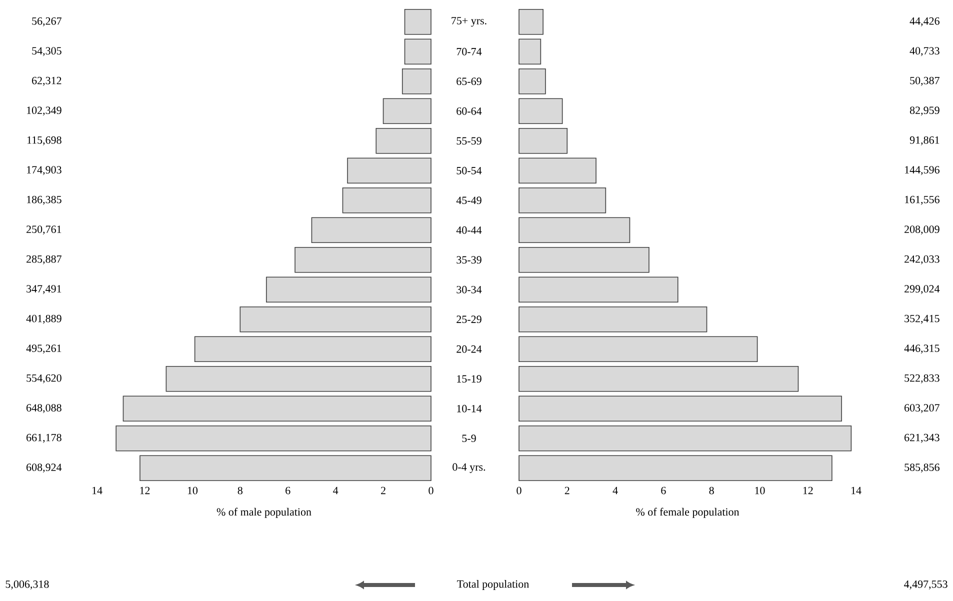 The width and height of the screenshot is (953, 601). I want to click on text: 82,959, so click(925, 111).